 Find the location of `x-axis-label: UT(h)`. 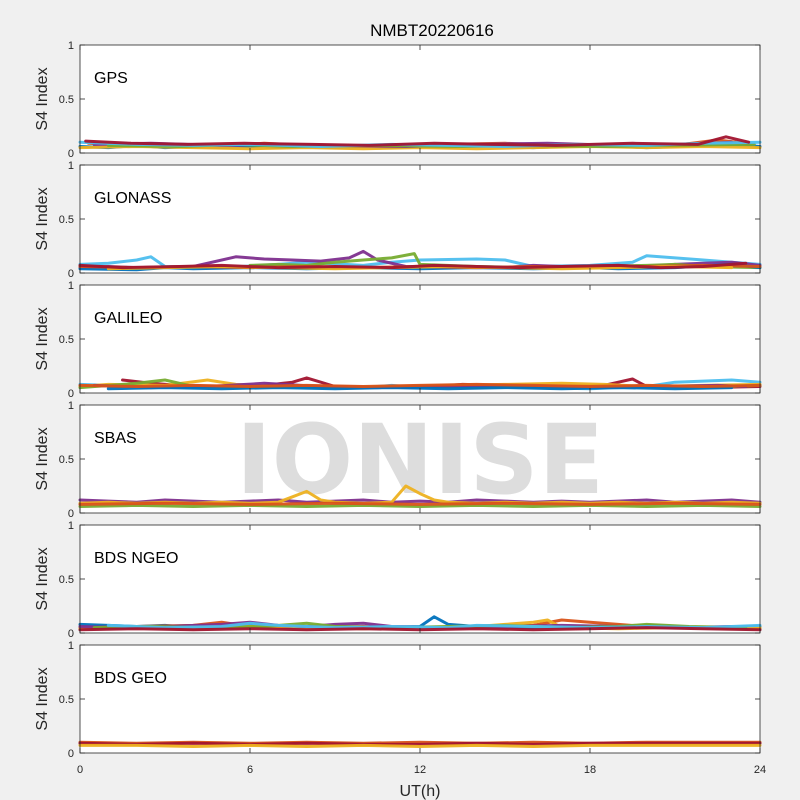

x-axis-label: UT(h) is located at coordinates (420, 791).